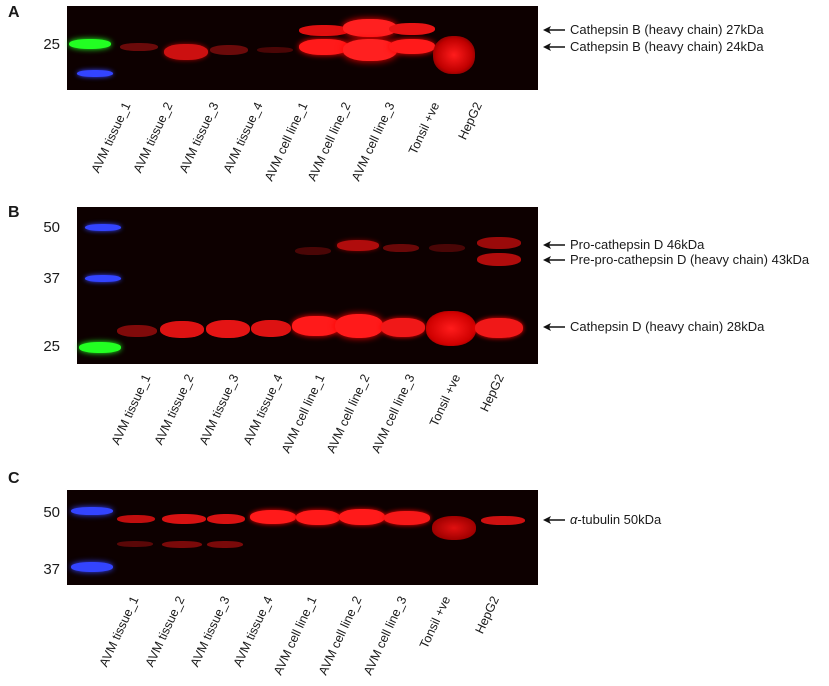  Describe the element at coordinates (253, 632) in the screenshot. I see `lane-label-c-4: AVM tissue_4` at that location.